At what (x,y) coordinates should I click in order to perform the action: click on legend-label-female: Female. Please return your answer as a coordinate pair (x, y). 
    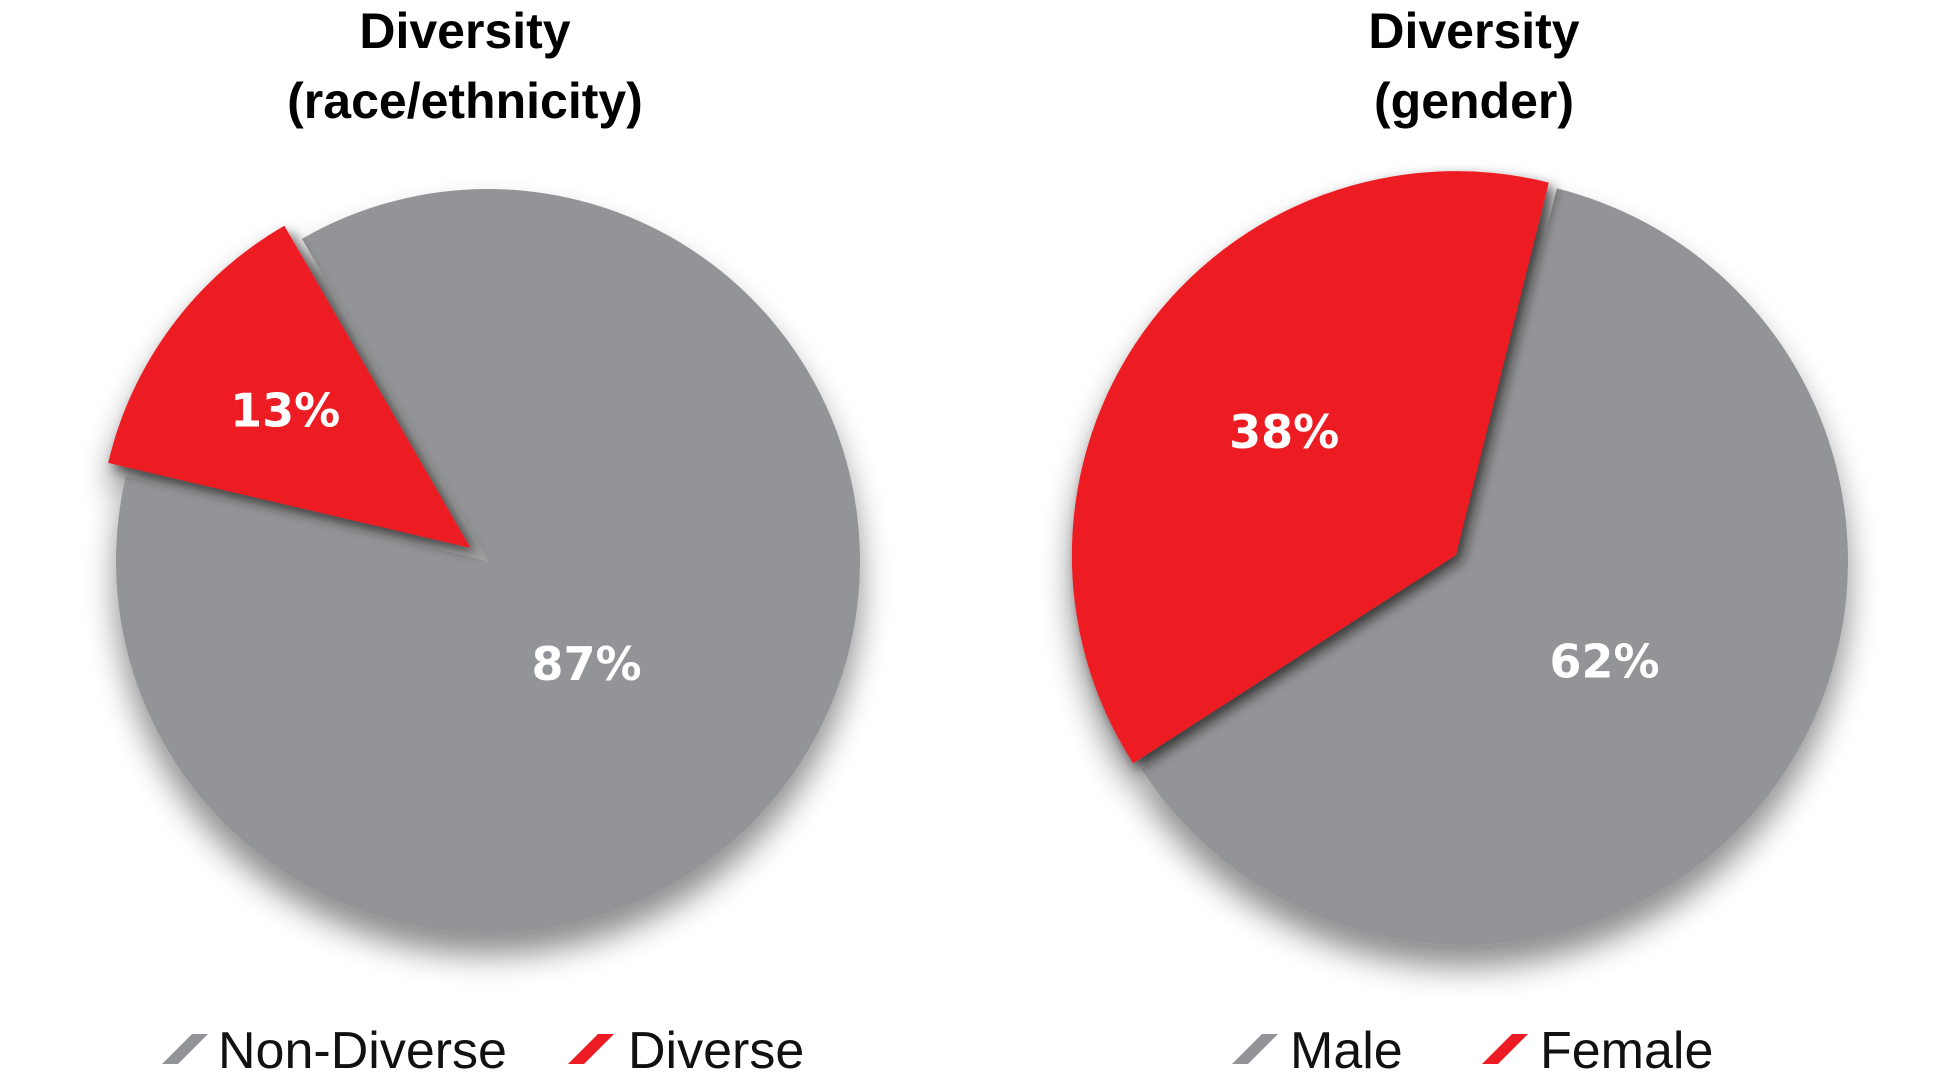
    Looking at the image, I should click on (1626, 1051).